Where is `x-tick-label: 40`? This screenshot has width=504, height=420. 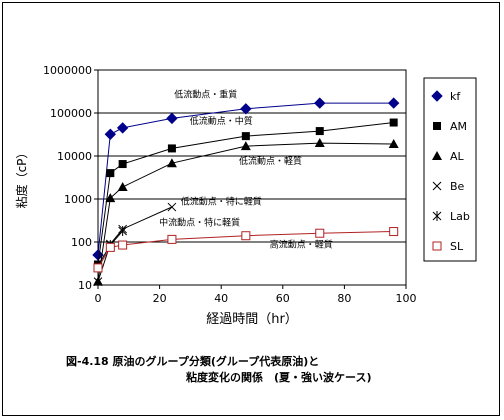 x-tick-label: 40 is located at coordinates (221, 298).